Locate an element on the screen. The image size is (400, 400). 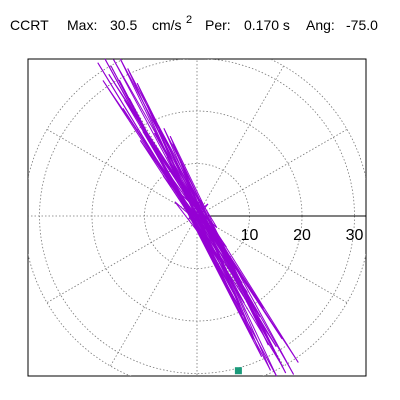
tick-label-30: 30 is located at coordinates (355, 235).